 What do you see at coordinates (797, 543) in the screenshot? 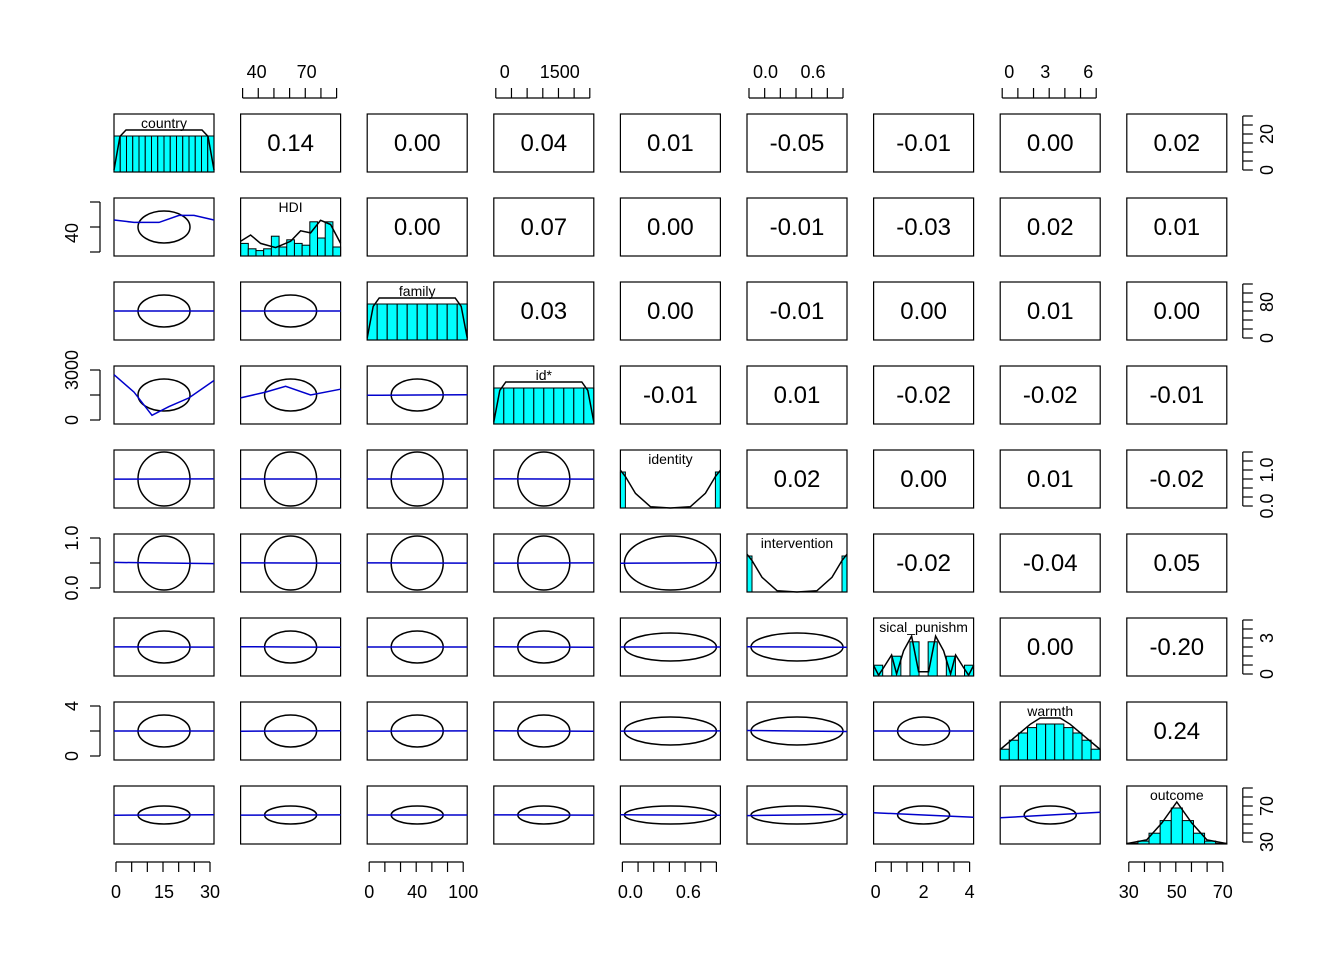
I see `diag-label-intervention: intervention` at bounding box center [797, 543].